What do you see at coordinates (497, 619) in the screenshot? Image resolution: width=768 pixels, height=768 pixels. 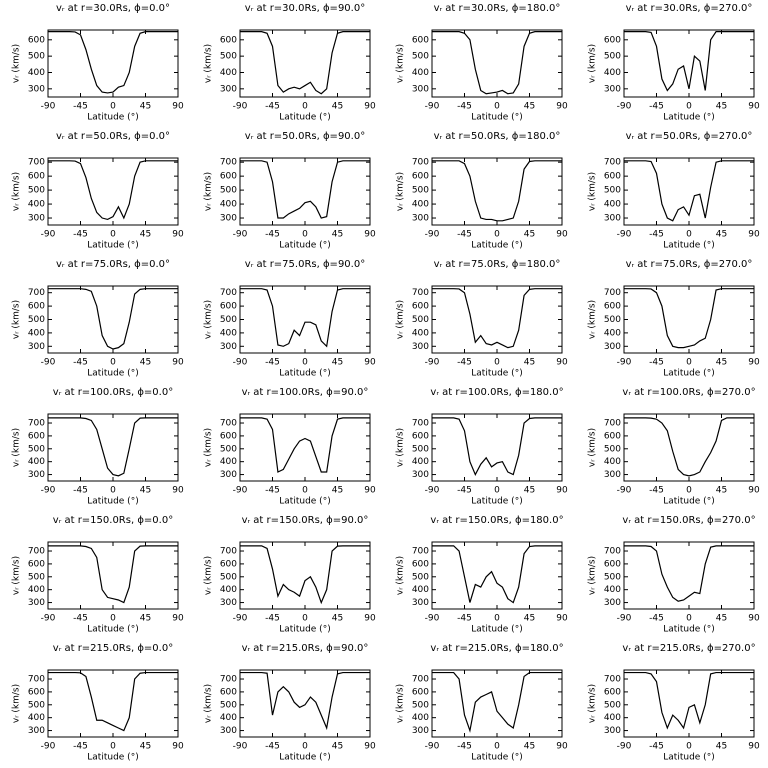 I see `x-tick-label: 0` at bounding box center [497, 619].